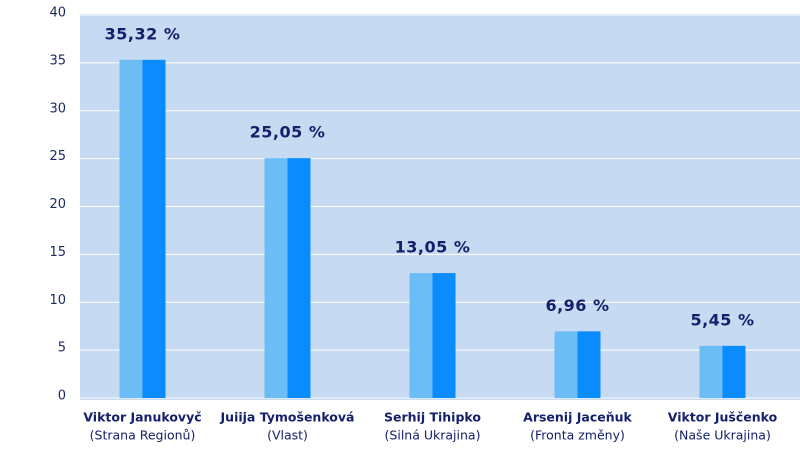 Image resolution: width=800 pixels, height=449 pixels. What do you see at coordinates (723, 417) in the screenshot?
I see `x-tick-label: Viktor Juščenko` at bounding box center [723, 417].